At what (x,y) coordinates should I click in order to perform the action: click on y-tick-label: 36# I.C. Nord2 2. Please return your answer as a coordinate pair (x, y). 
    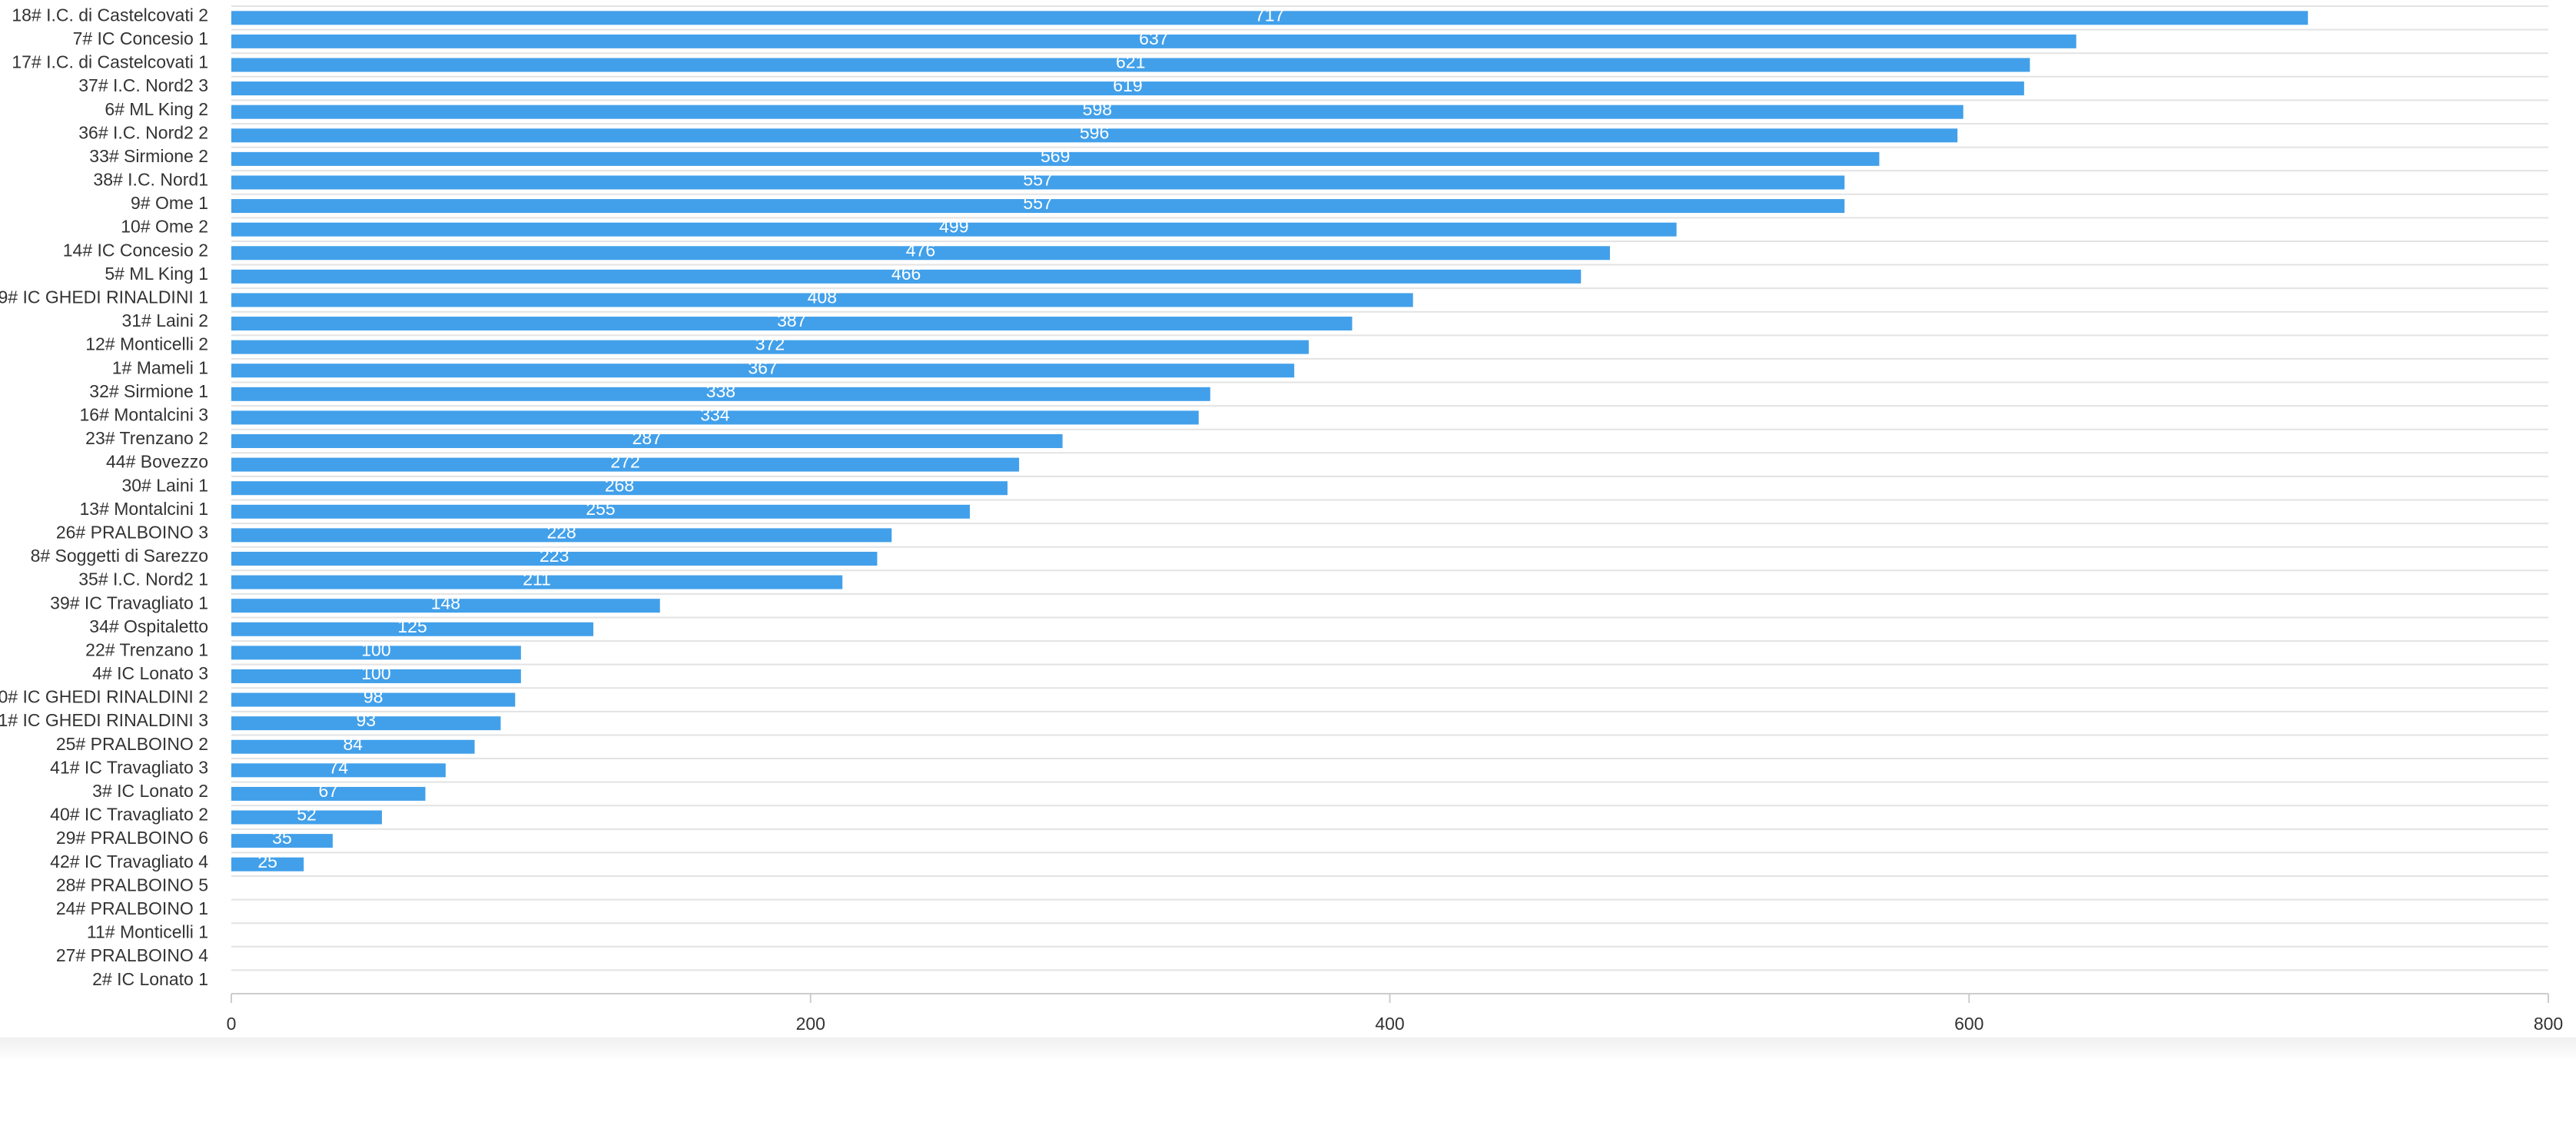
    Looking at the image, I should click on (143, 132).